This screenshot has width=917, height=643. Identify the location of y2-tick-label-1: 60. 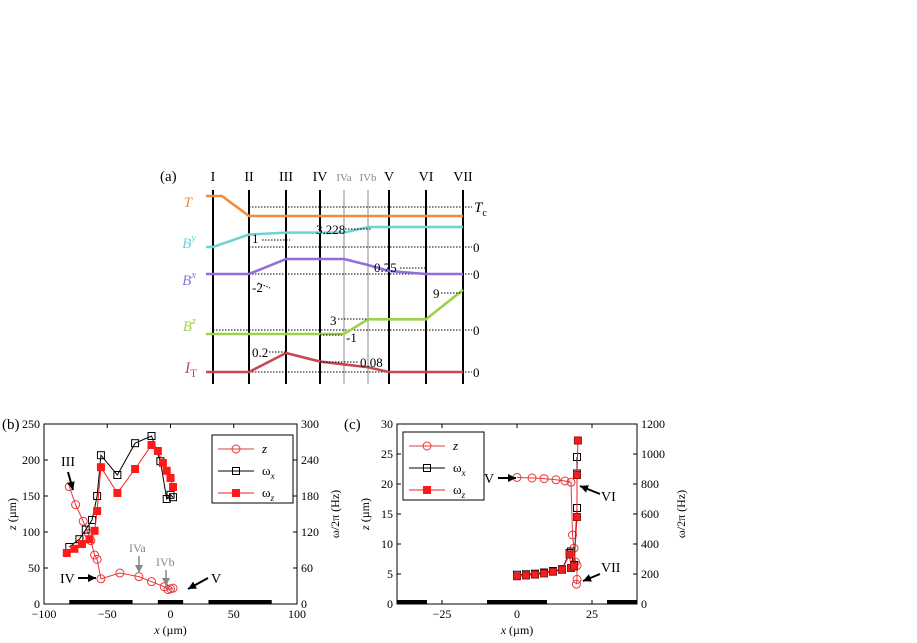
(307, 568).